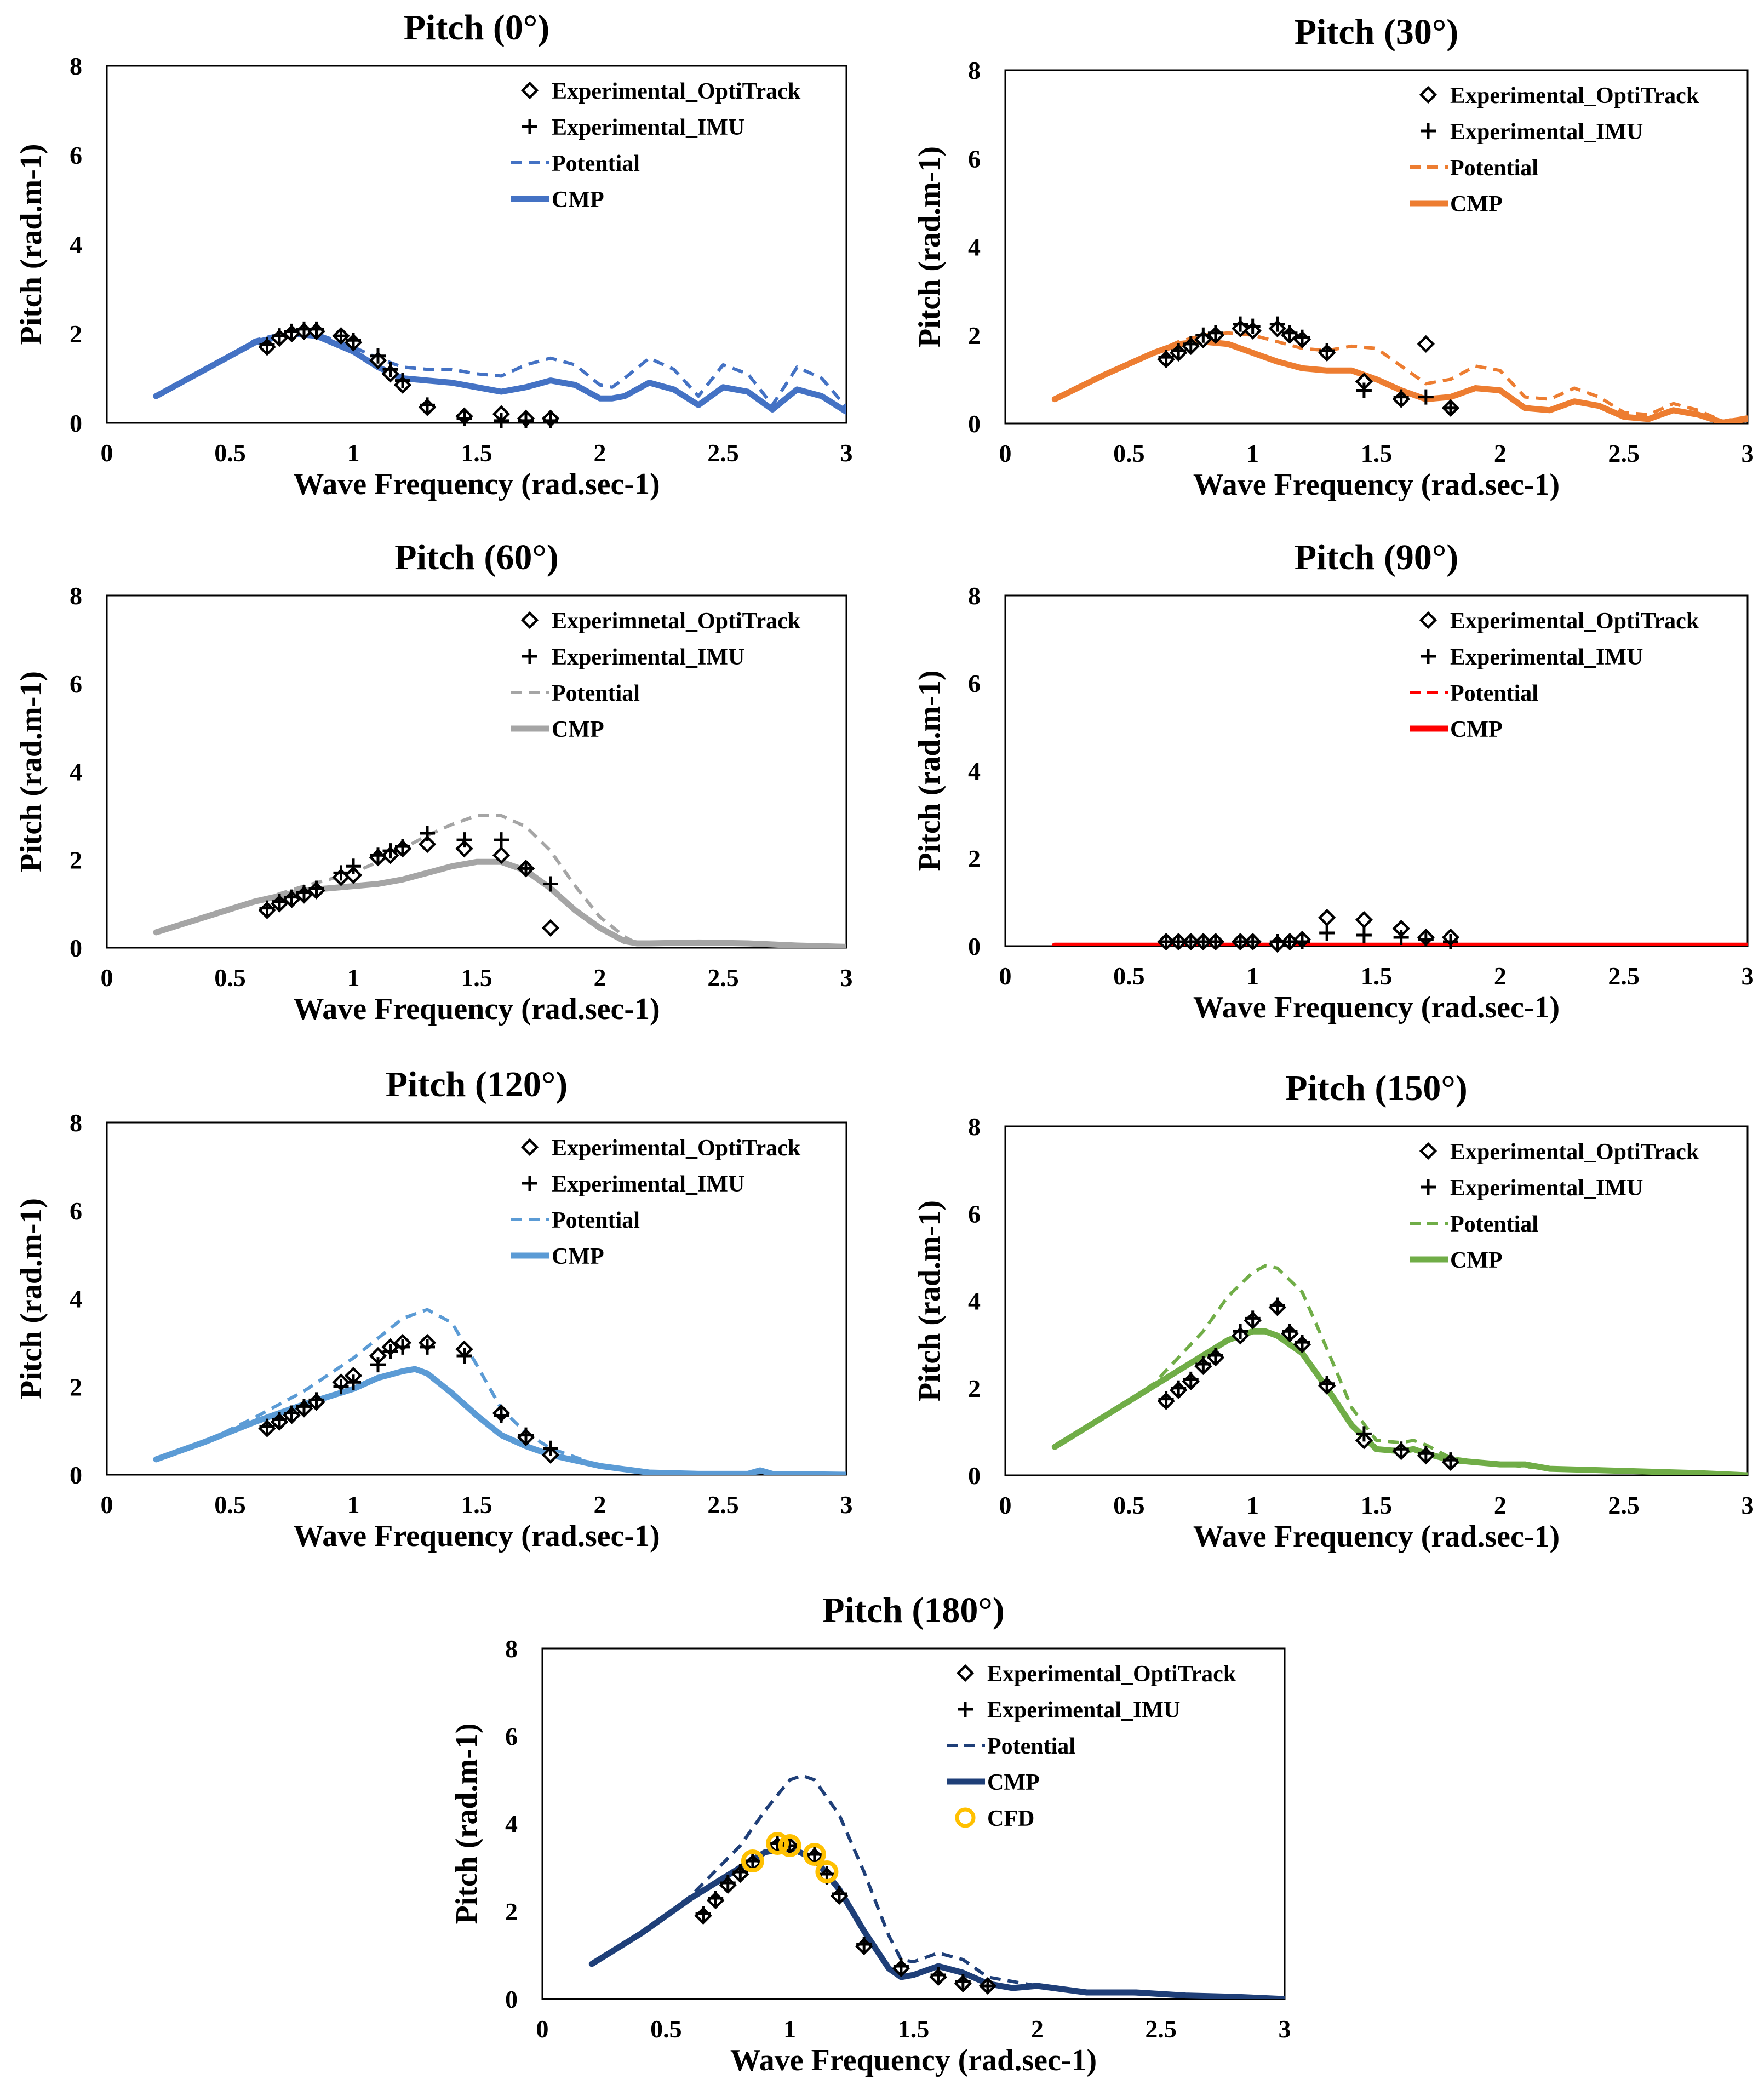  I want to click on chart-title: Pitch (60°), so click(476, 557).